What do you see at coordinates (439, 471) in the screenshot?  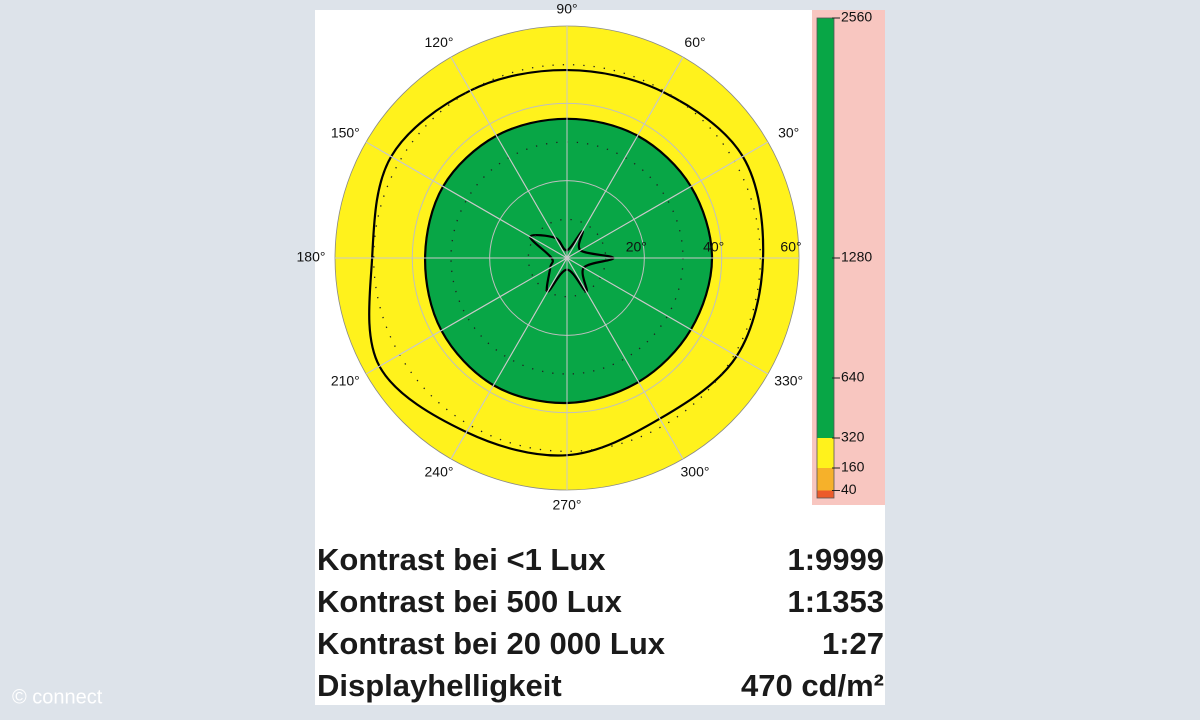 I see `theta-tick-label: 240°` at bounding box center [439, 471].